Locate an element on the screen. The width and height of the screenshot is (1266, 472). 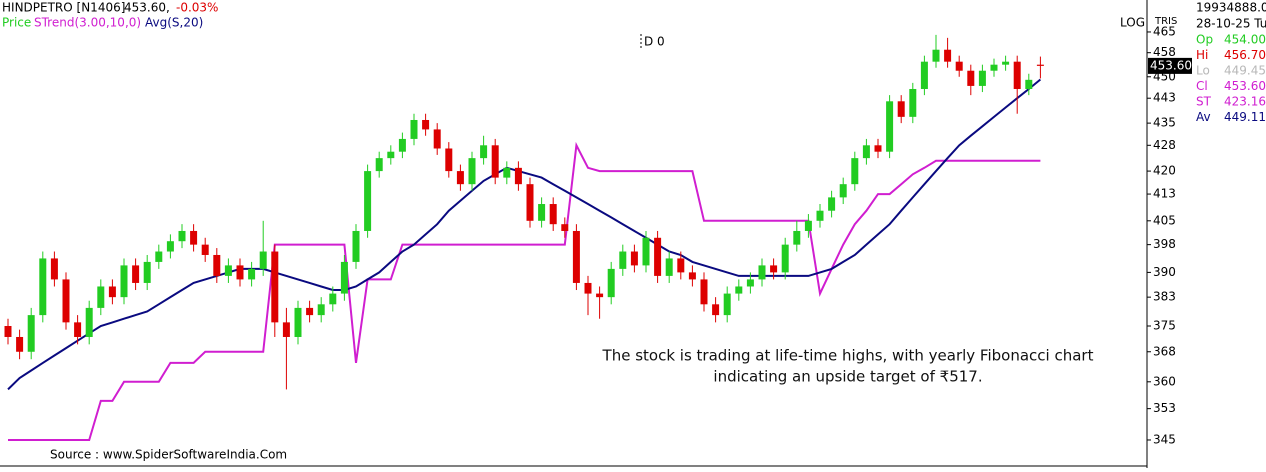
panel-value: 449.45 is located at coordinates (1245, 71).